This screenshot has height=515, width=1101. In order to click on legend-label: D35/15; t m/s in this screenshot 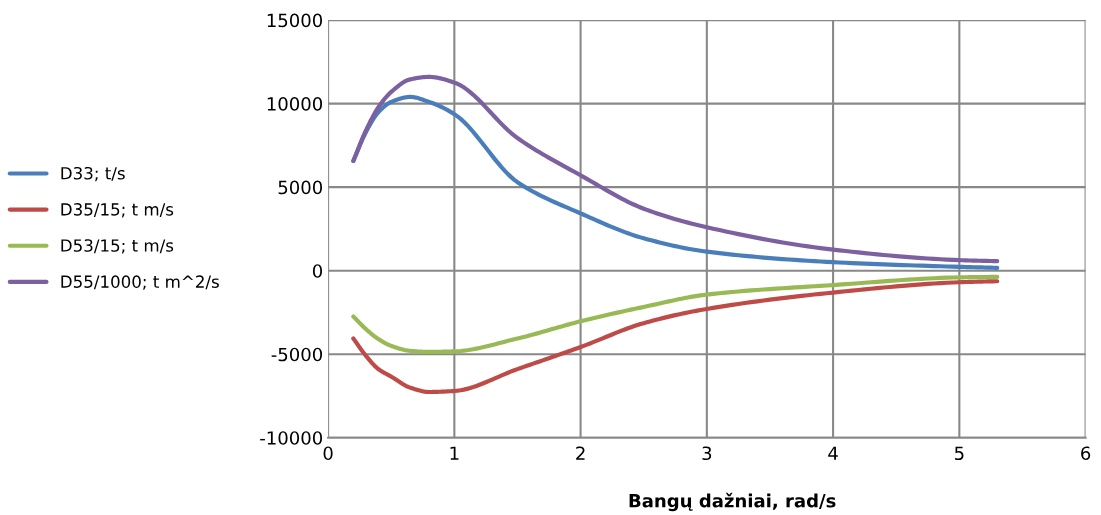, I will do `click(117, 210)`.